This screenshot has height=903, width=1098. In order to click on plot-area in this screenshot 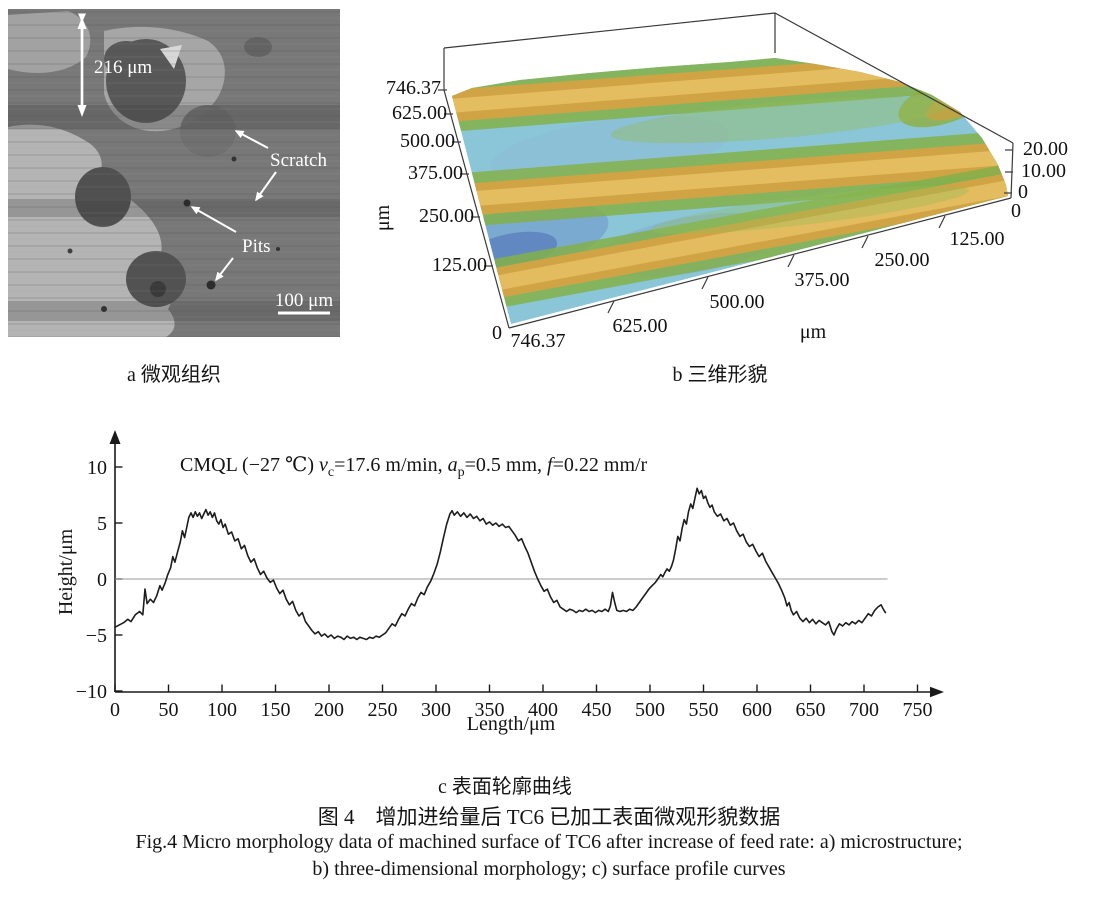, I will do `click(501, 564)`.